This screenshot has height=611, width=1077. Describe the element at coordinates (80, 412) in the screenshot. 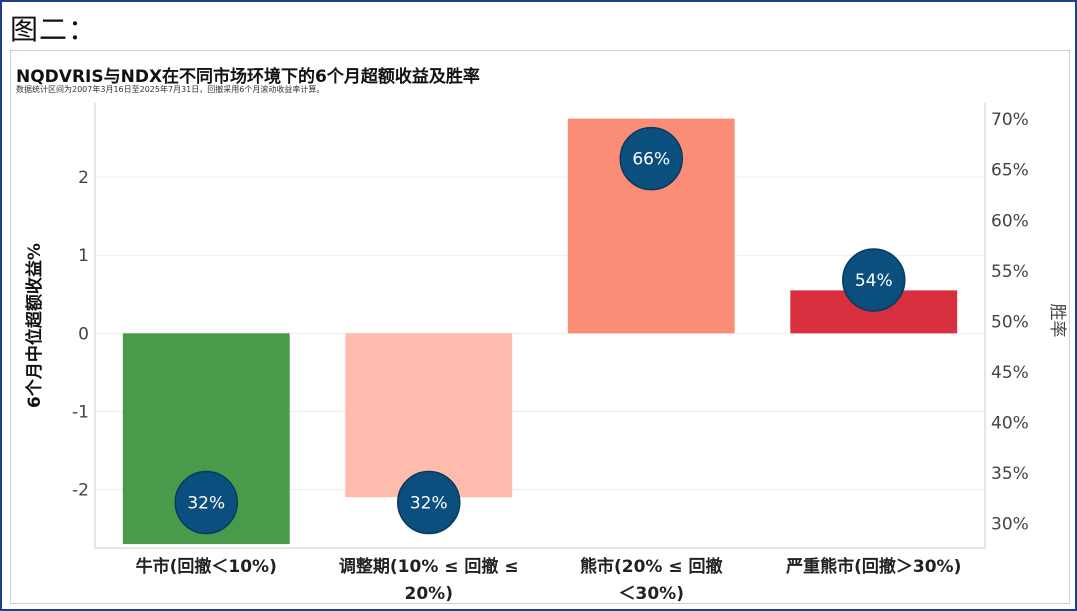

I see `y-tick-label: -1` at that location.